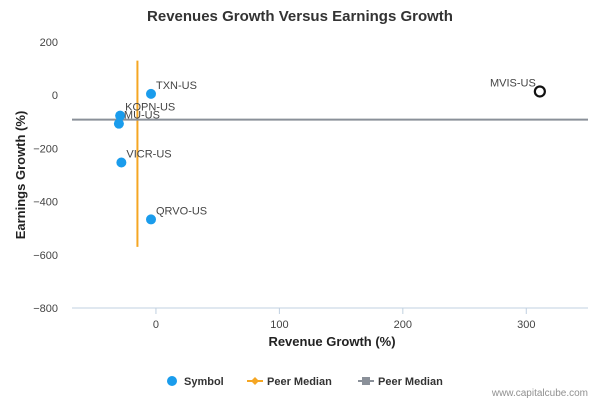 The height and width of the screenshot is (400, 600). What do you see at coordinates (45, 256) in the screenshot?
I see `y-tick-label: −600` at bounding box center [45, 256].